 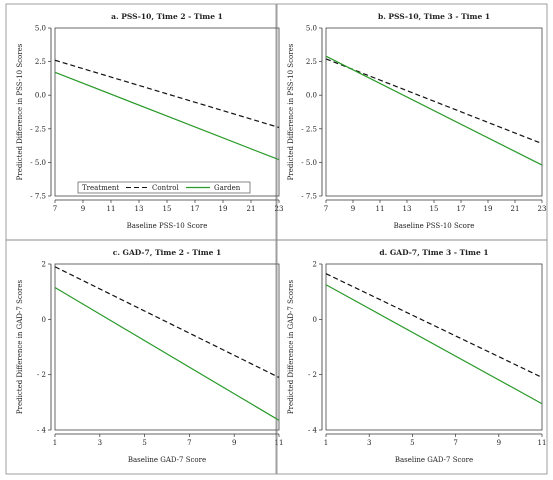 What do you see at coordinates (433, 252) in the screenshot?
I see `panel-title: d. GAD-7, Time 3 - Time 1` at bounding box center [433, 252].